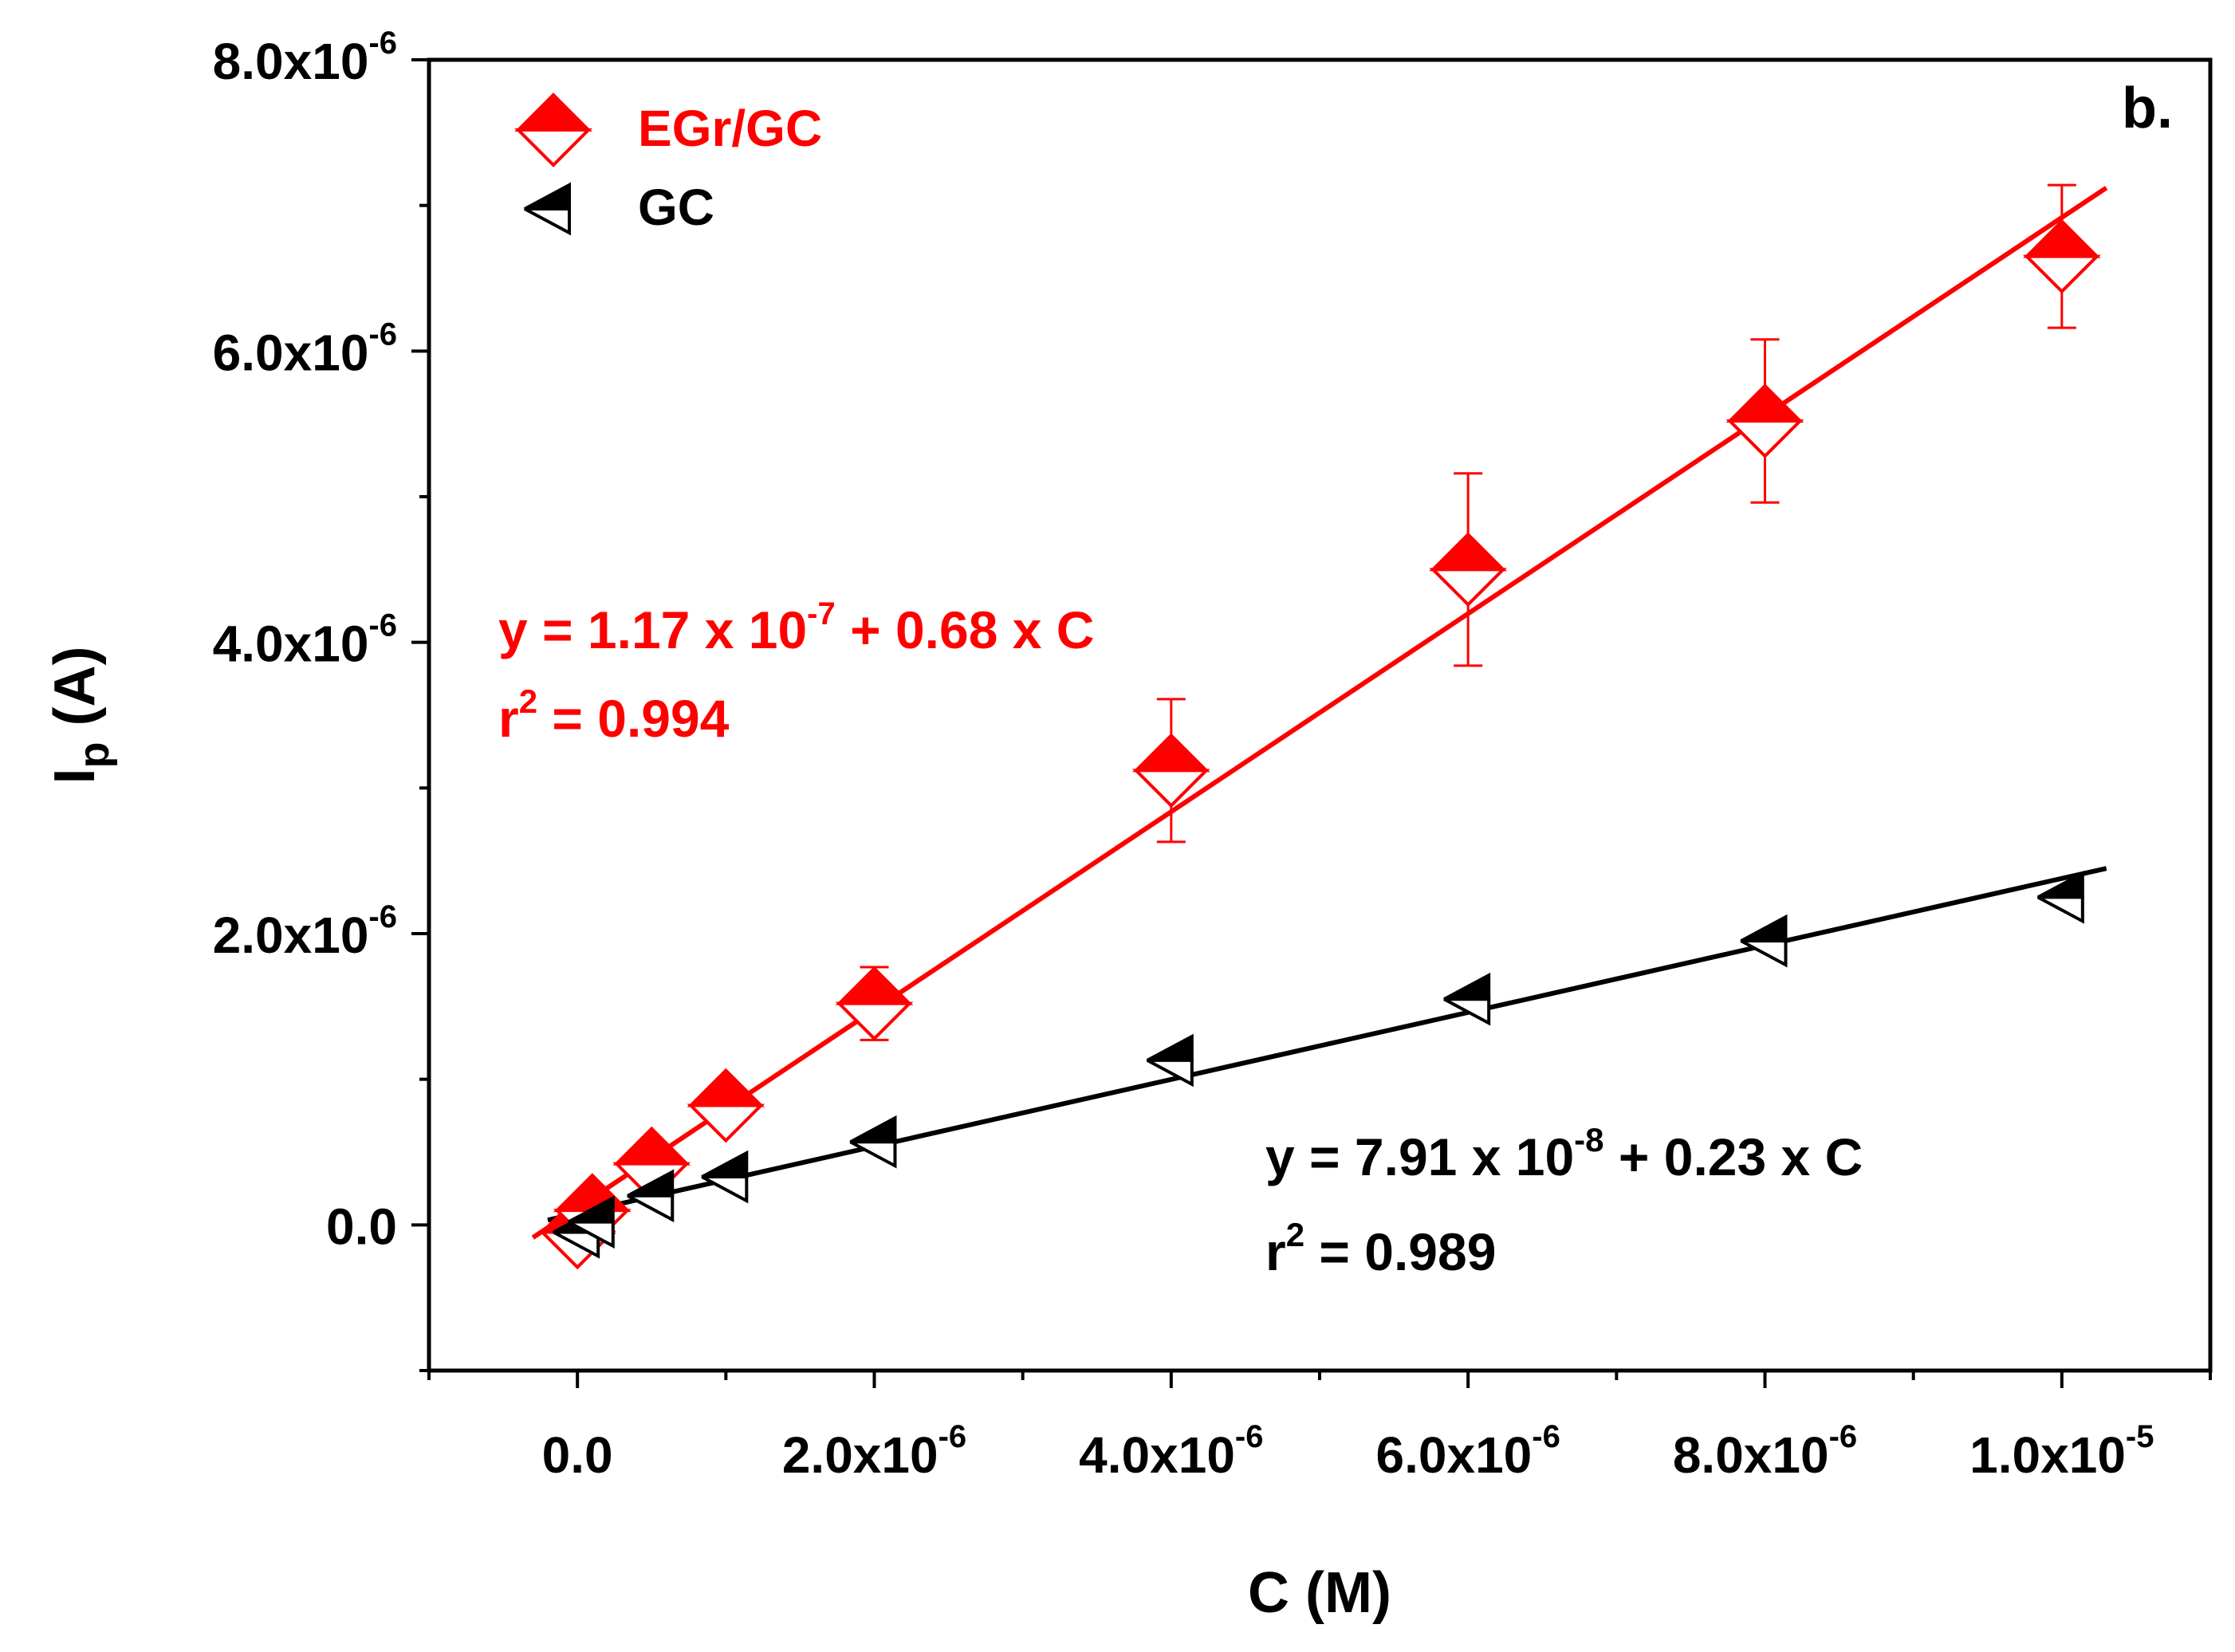 The image size is (2235, 1652). I want to click on y-tick-mantissa: 2.0x10, so click(291, 935).